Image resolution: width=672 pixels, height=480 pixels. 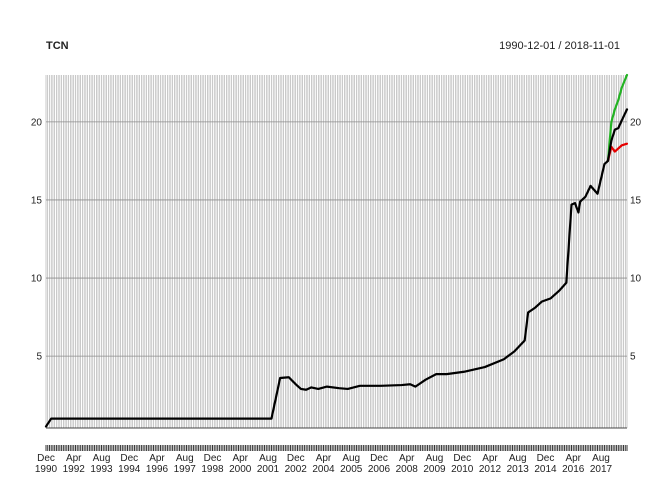 What do you see at coordinates (37, 279) in the screenshot?
I see `y-tick-label-left: 10` at bounding box center [37, 279].